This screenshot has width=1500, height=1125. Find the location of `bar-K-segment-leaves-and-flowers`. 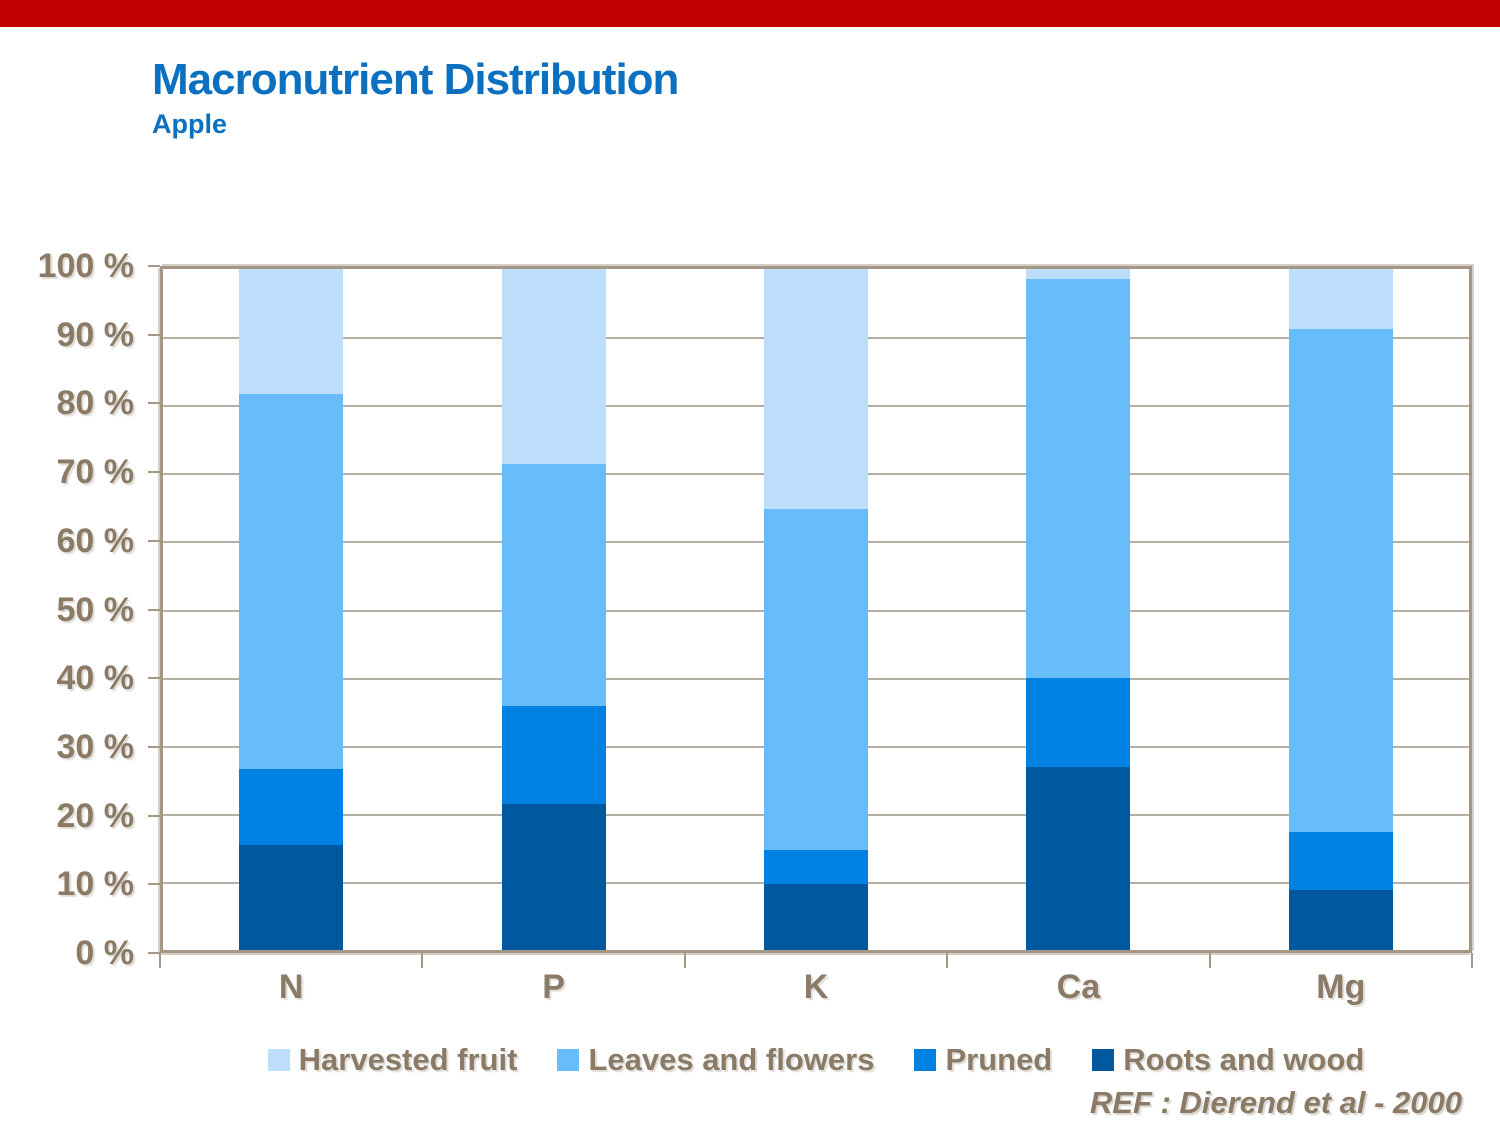

bar-K-segment-leaves-and-flowers is located at coordinates (816, 679).